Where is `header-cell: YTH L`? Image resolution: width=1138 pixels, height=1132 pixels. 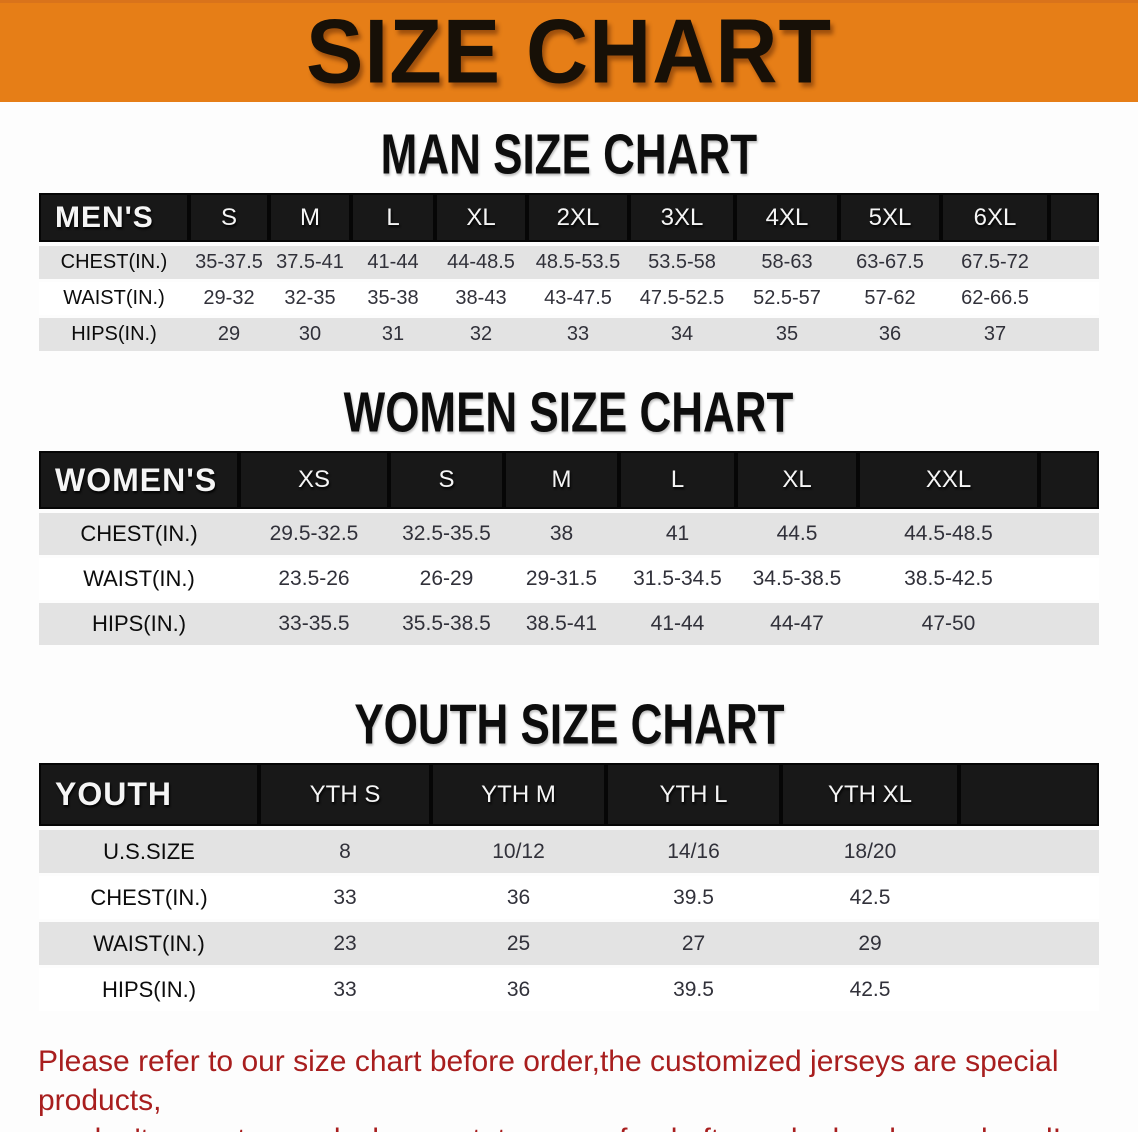
header-cell: YTH L is located at coordinates (693, 796).